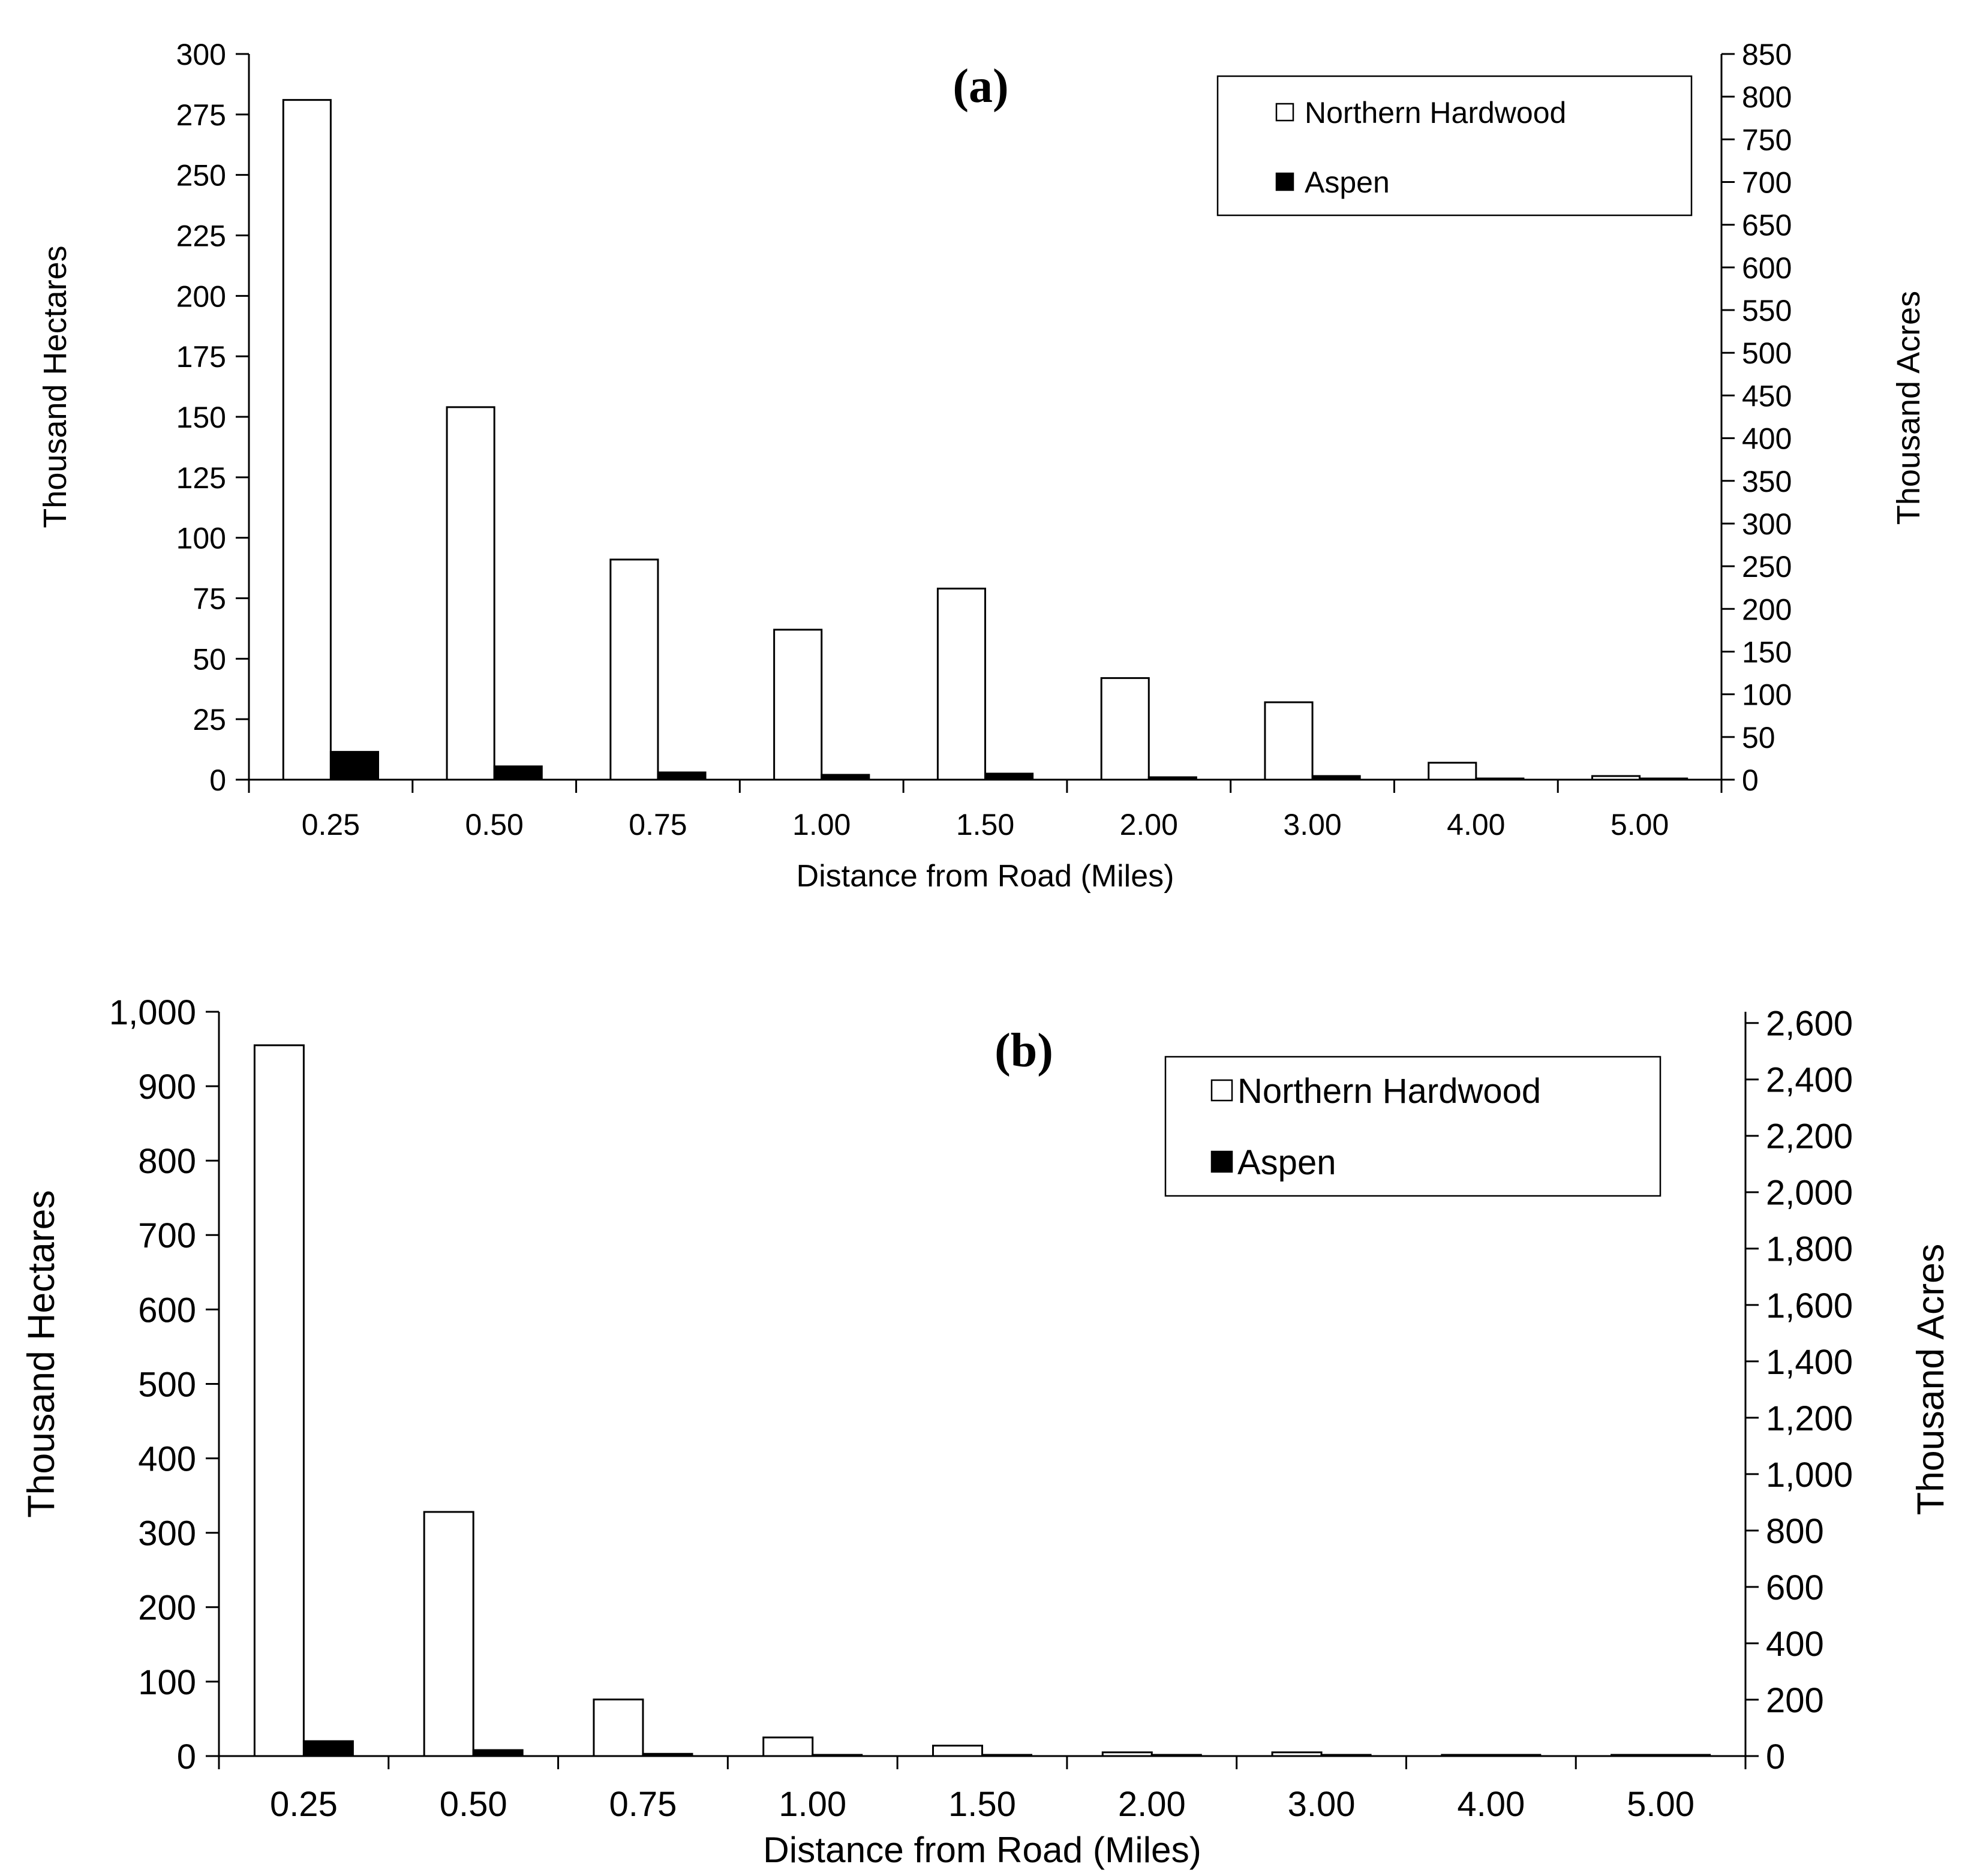 The height and width of the screenshot is (1876, 1977). Describe the element at coordinates (201, 478) in the screenshot. I see `y-tick-label: 125` at that location.